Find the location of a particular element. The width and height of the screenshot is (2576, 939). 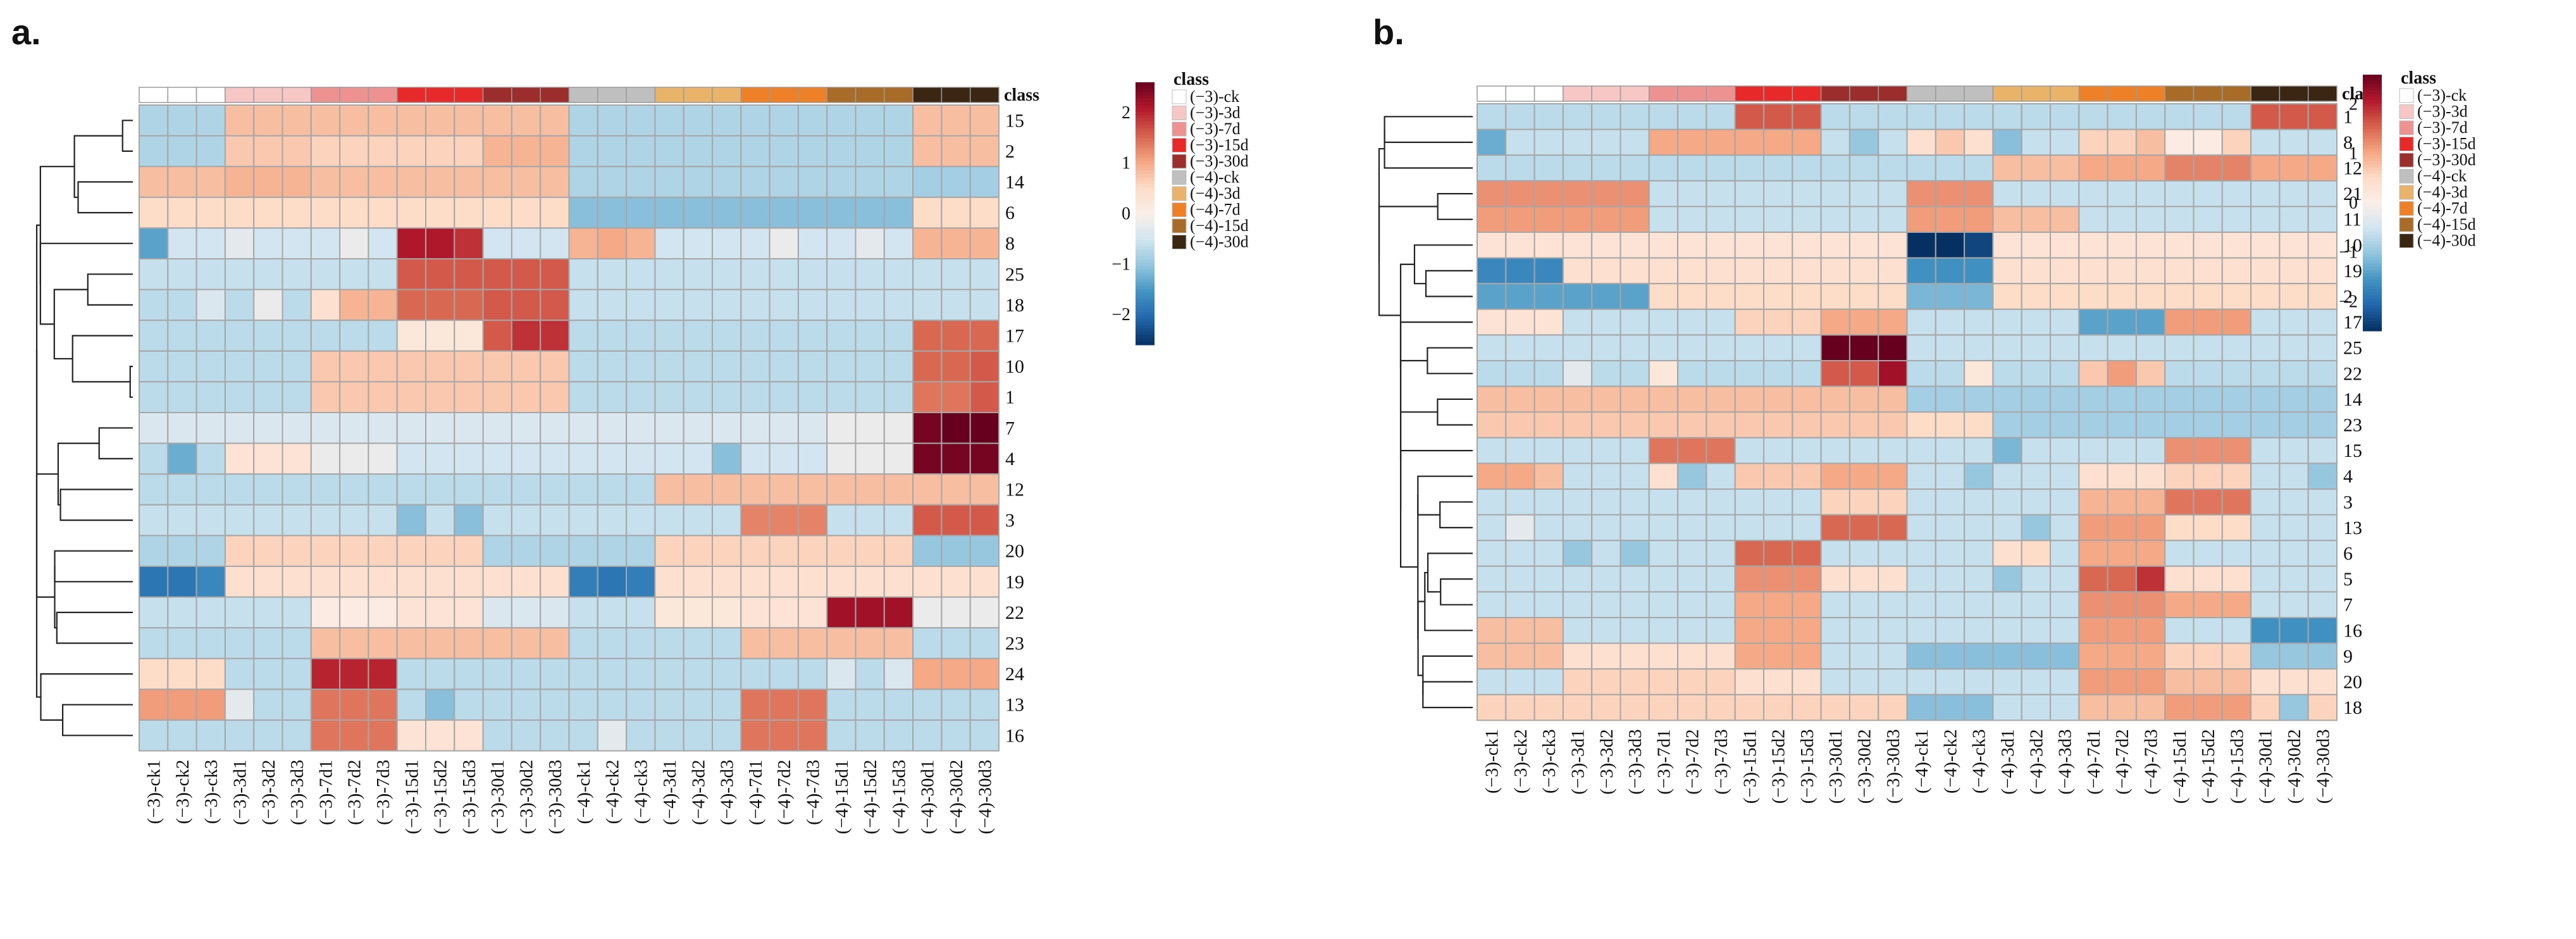

class-legend-label: (−3)-15d is located at coordinates (2446, 144).